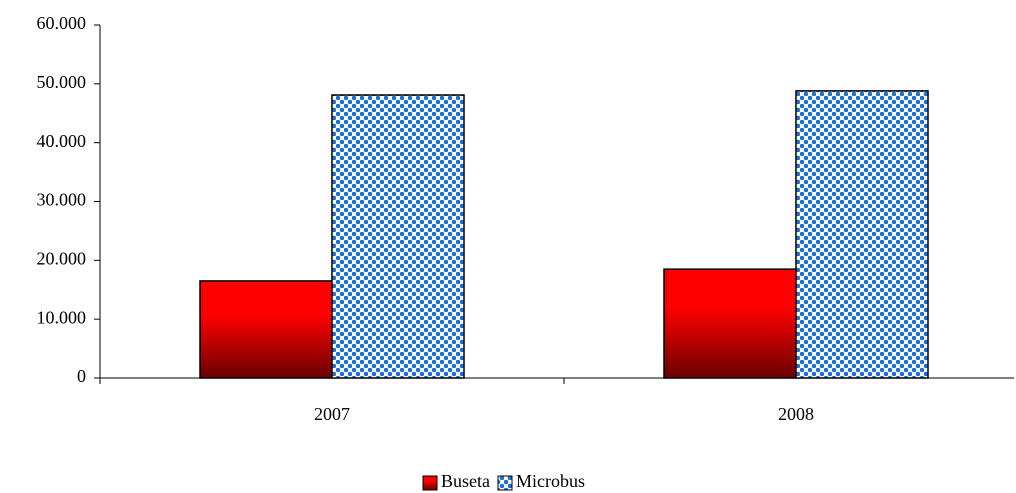 This screenshot has width=1016, height=493. Describe the element at coordinates (796, 414) in the screenshot. I see `x-tick-label: 2008` at that location.